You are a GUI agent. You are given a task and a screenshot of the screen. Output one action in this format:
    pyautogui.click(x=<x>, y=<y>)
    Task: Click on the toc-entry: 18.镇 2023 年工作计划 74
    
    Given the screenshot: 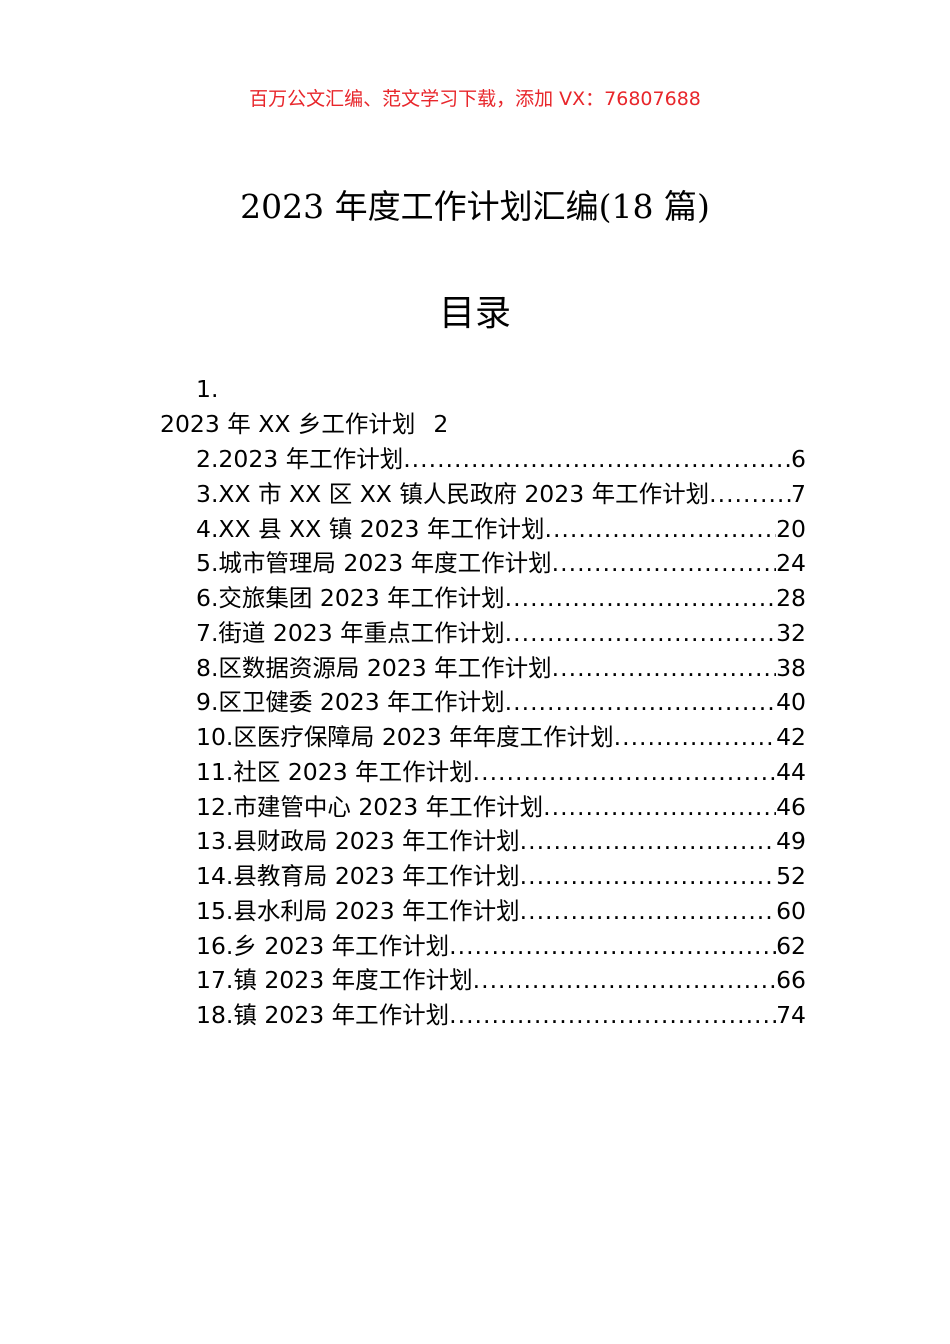 What is the action you would take?
    pyautogui.click(x=501, y=1015)
    